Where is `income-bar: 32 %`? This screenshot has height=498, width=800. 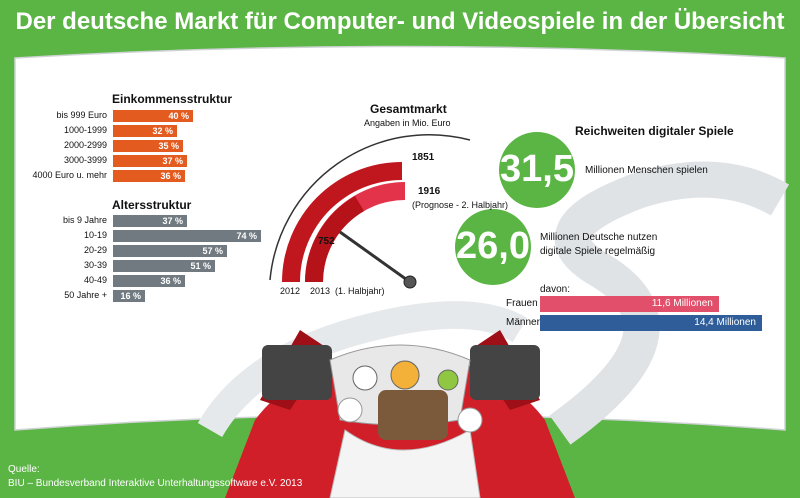 income-bar: 32 % is located at coordinates (145, 131).